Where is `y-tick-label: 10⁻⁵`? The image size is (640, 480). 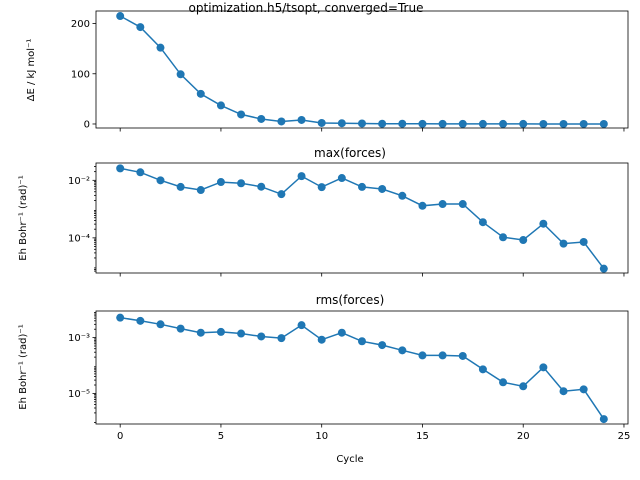 y-tick-label: 10⁻⁵ is located at coordinates (79, 394).